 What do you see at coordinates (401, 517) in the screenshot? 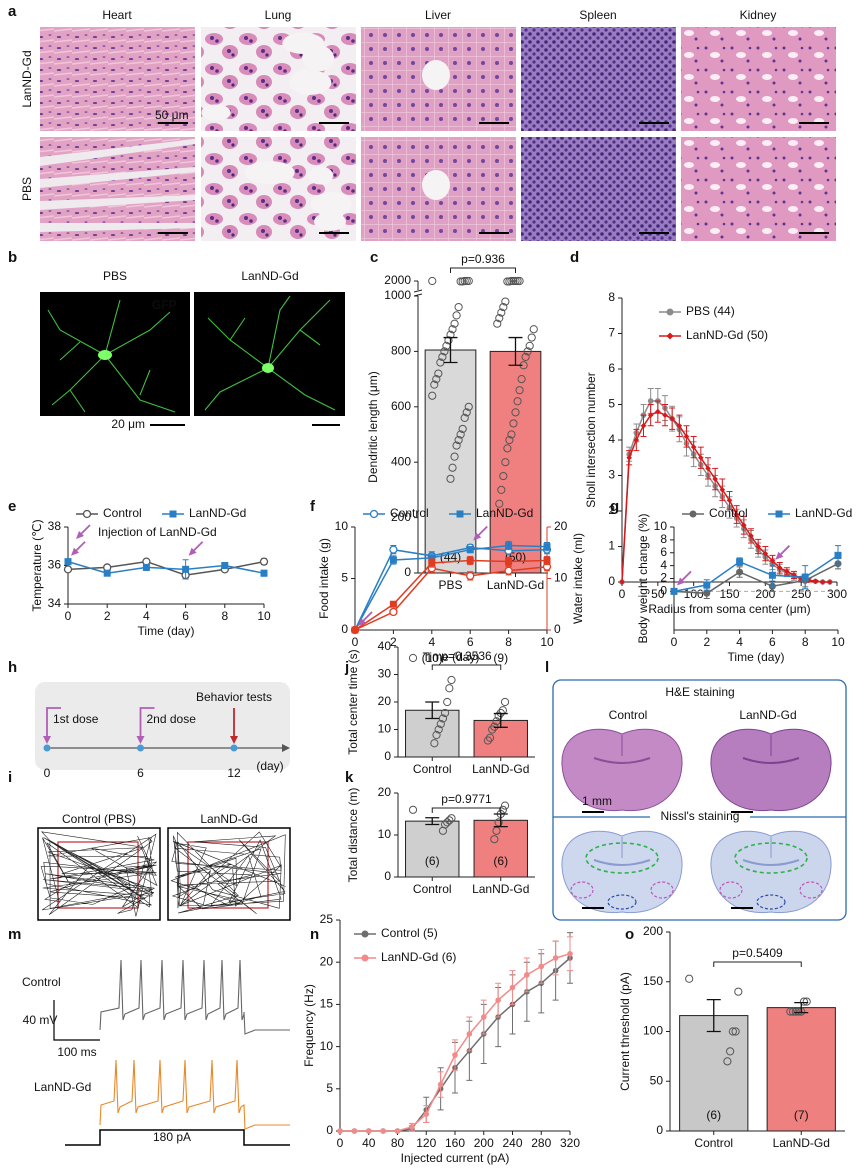
I see `y-tick-label: 200` at bounding box center [401, 517].